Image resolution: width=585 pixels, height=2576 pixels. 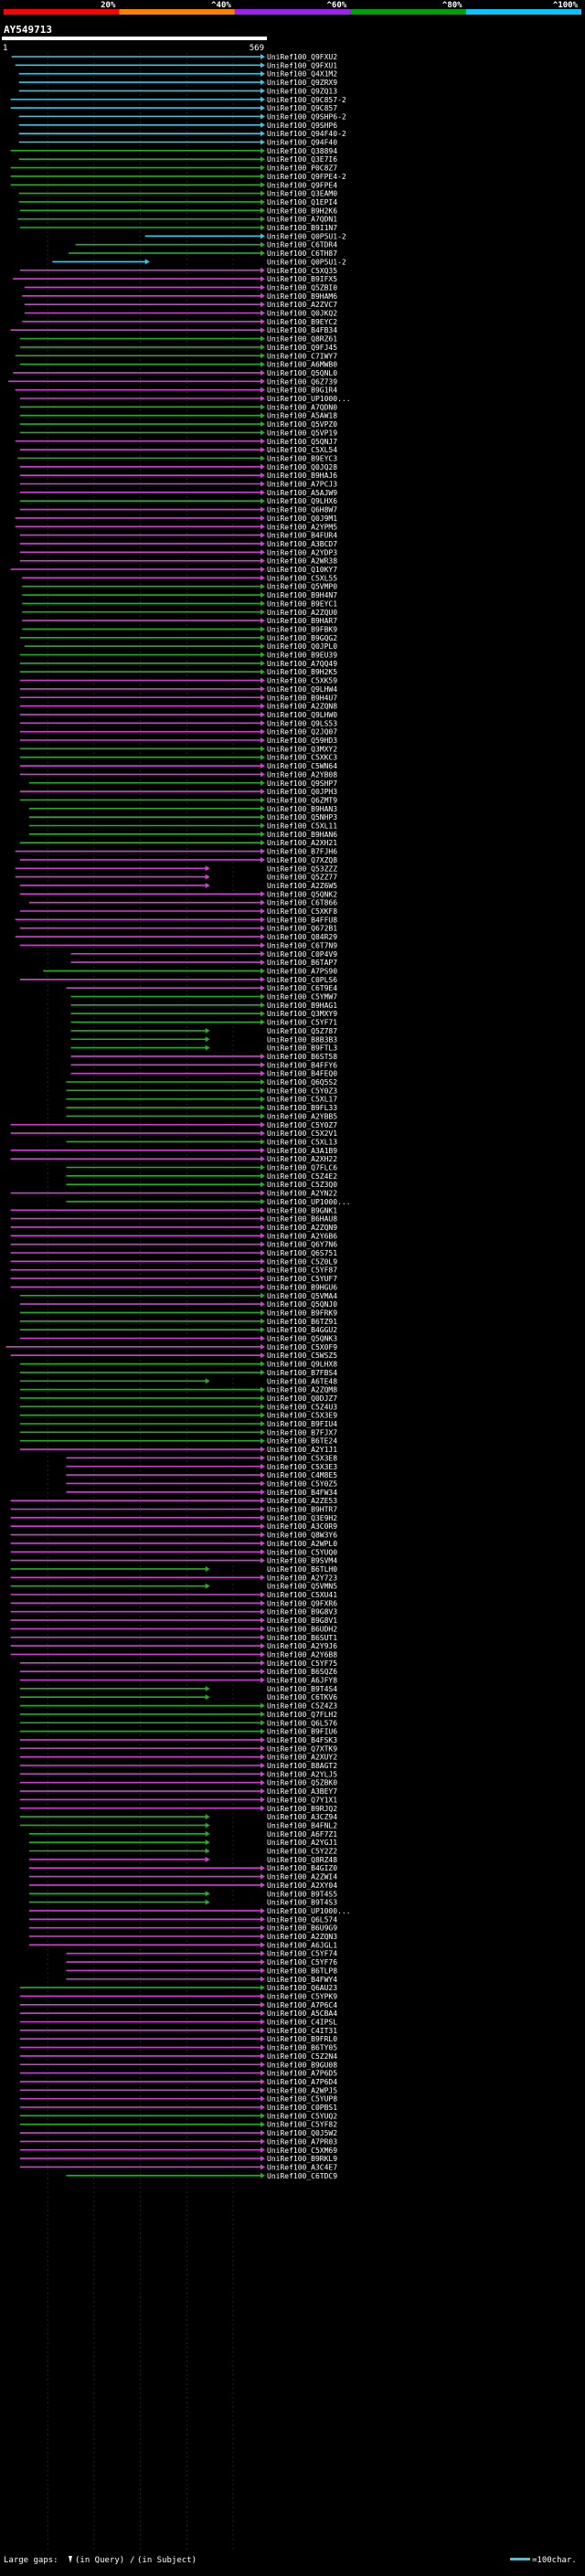 What do you see at coordinates (178, 1681) in the screenshot?
I see `hit-row: UniRef100_A6JFY8` at bounding box center [178, 1681].